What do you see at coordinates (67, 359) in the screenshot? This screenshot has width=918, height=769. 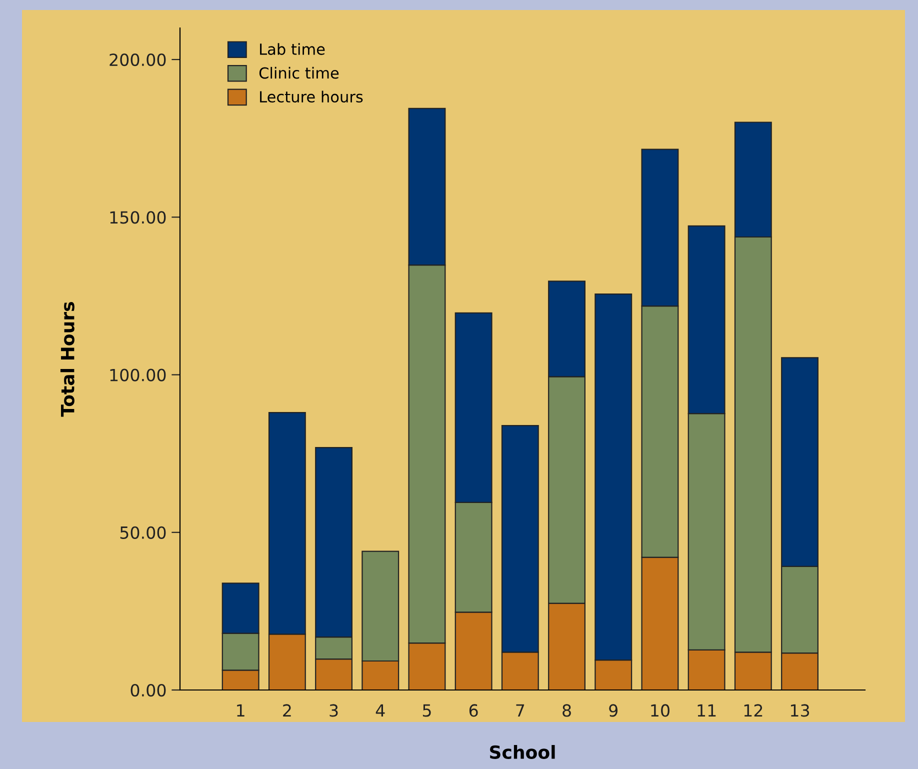 I see `y-axis-title: Total Hours` at bounding box center [67, 359].